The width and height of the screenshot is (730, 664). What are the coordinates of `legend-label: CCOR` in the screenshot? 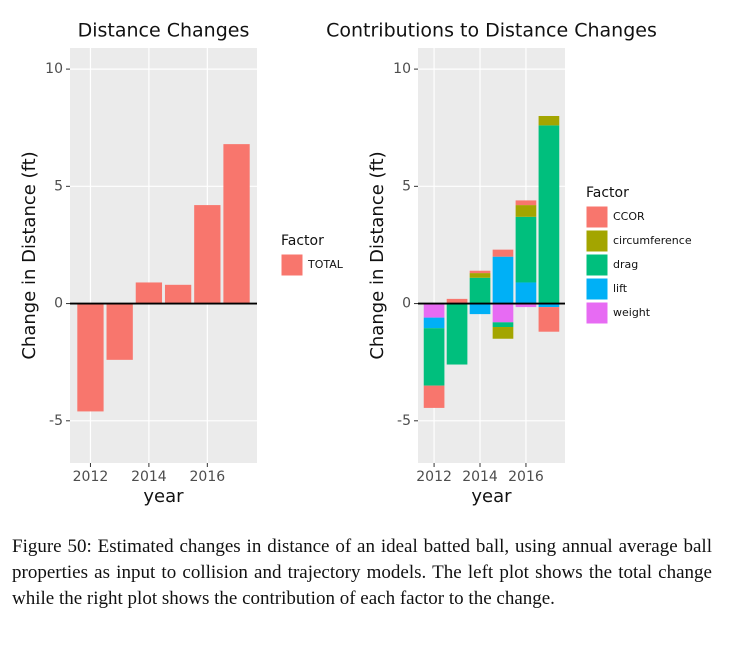 It's located at (629, 216).